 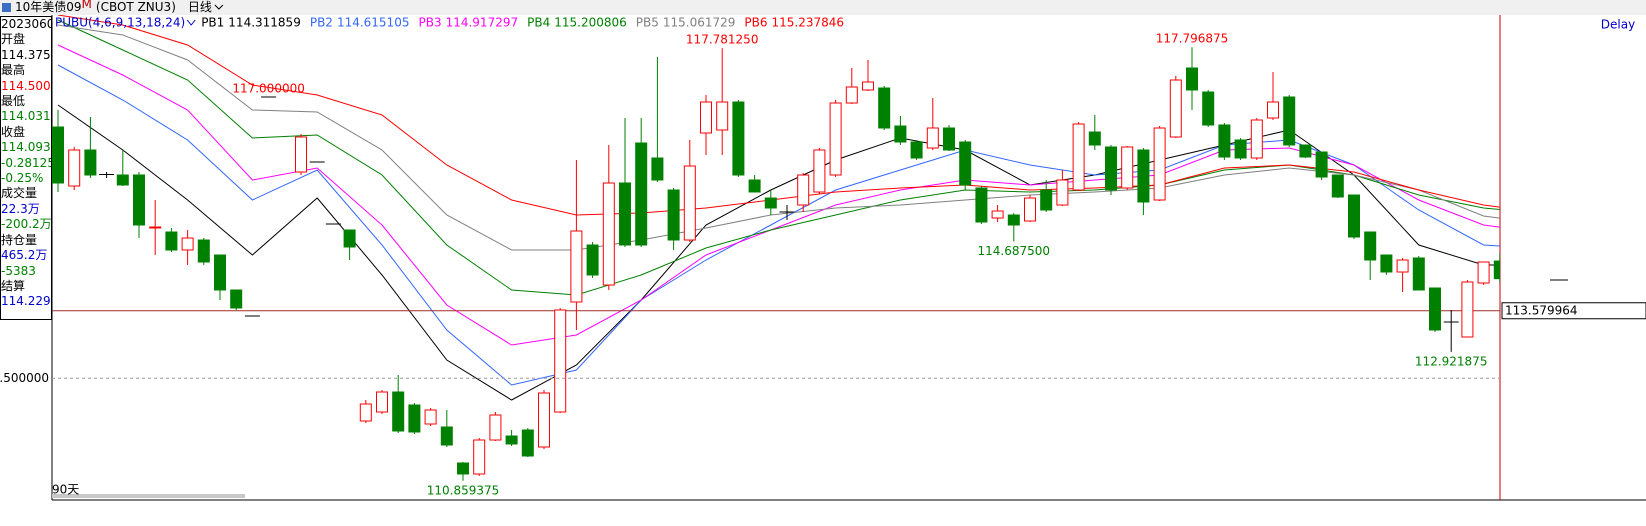 What do you see at coordinates (26, 116) in the screenshot?
I see `info-line: 114.0312` at bounding box center [26, 116].